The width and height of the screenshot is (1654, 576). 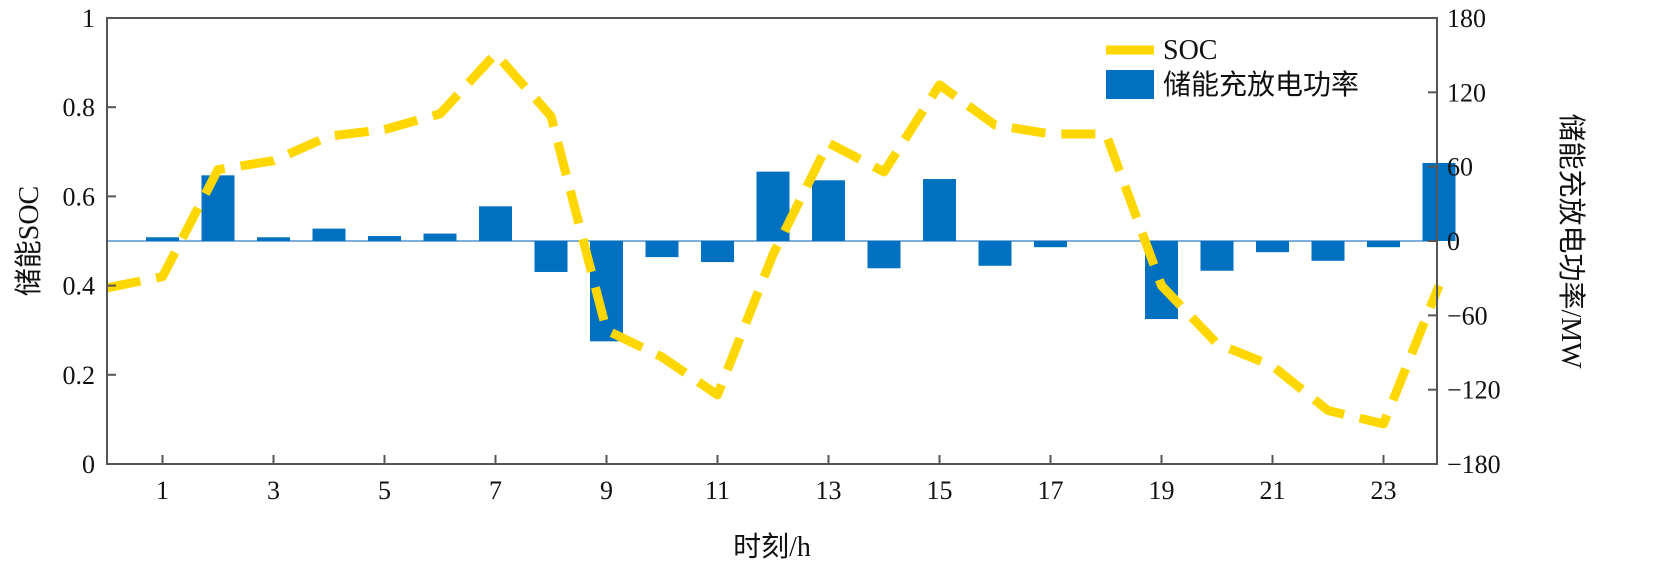 What do you see at coordinates (1130, 84) in the screenshot?
I see `legend-power-swatch` at bounding box center [1130, 84].